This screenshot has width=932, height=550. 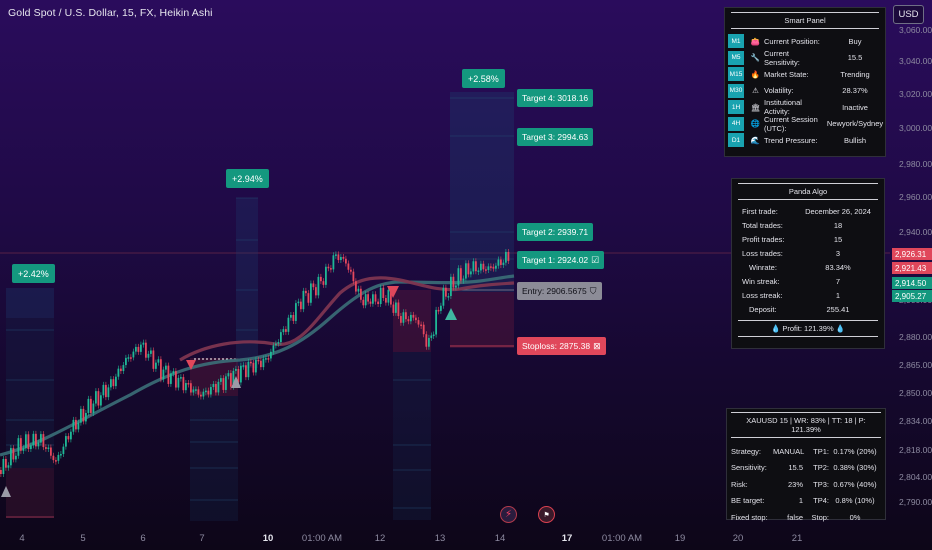 I want to click on timeframe-code: M1, so click(x=736, y=41).